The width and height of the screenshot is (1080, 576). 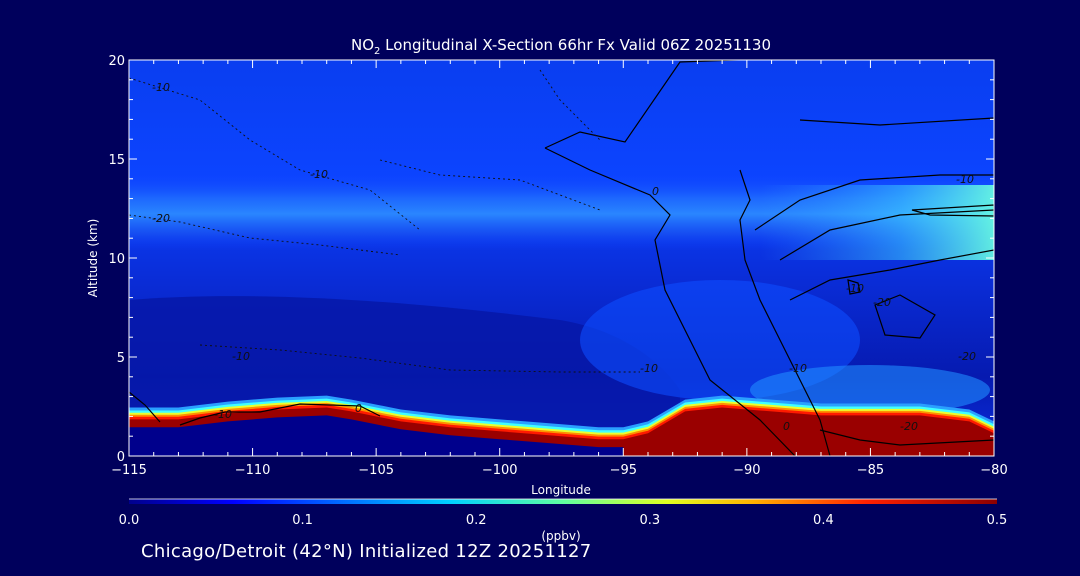 What do you see at coordinates (129, 520) in the screenshot?
I see `colorbar-tick-label: 0.0` at bounding box center [129, 520].